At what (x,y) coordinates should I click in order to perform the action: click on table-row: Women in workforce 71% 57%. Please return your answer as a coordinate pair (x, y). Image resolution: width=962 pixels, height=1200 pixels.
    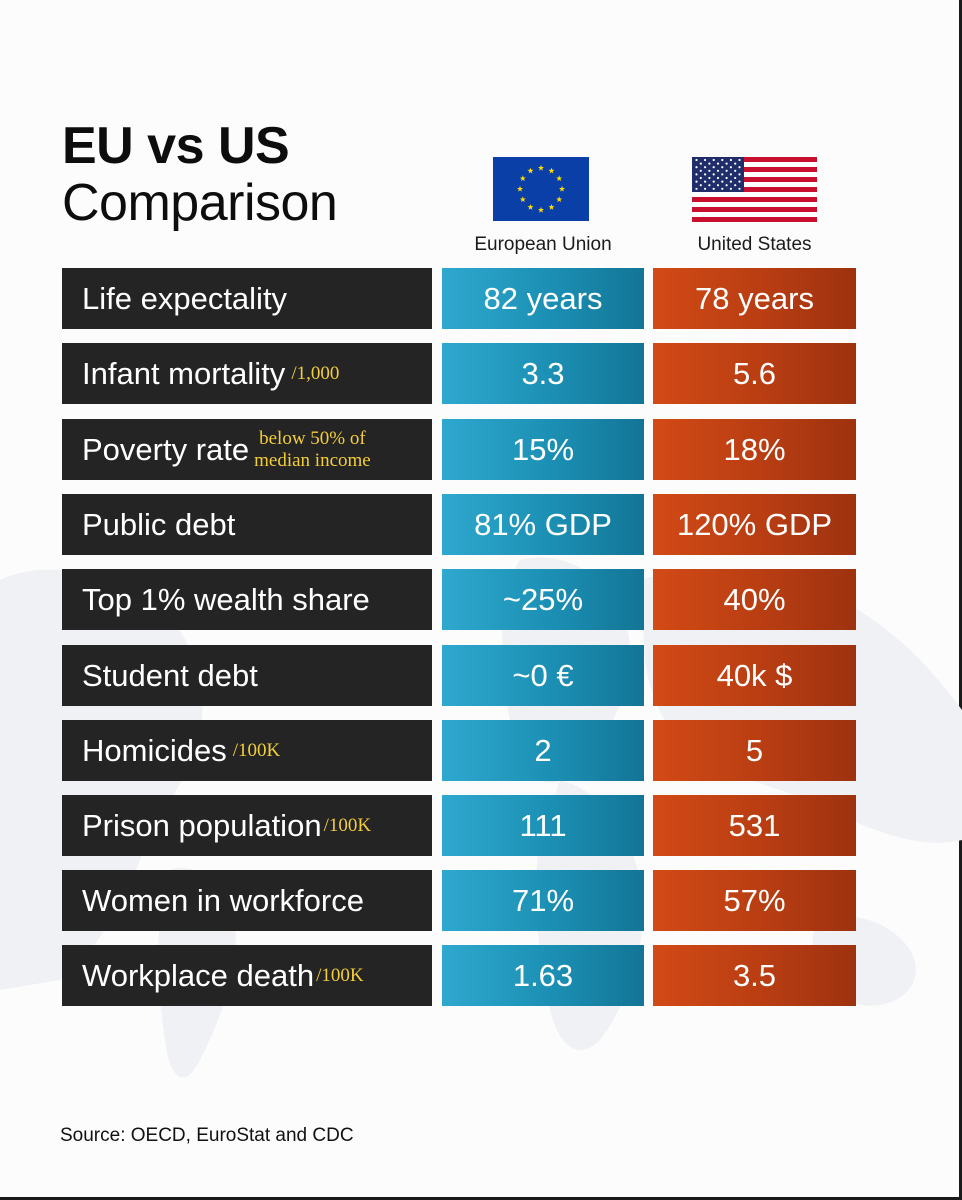
    Looking at the image, I should click on (459, 900).